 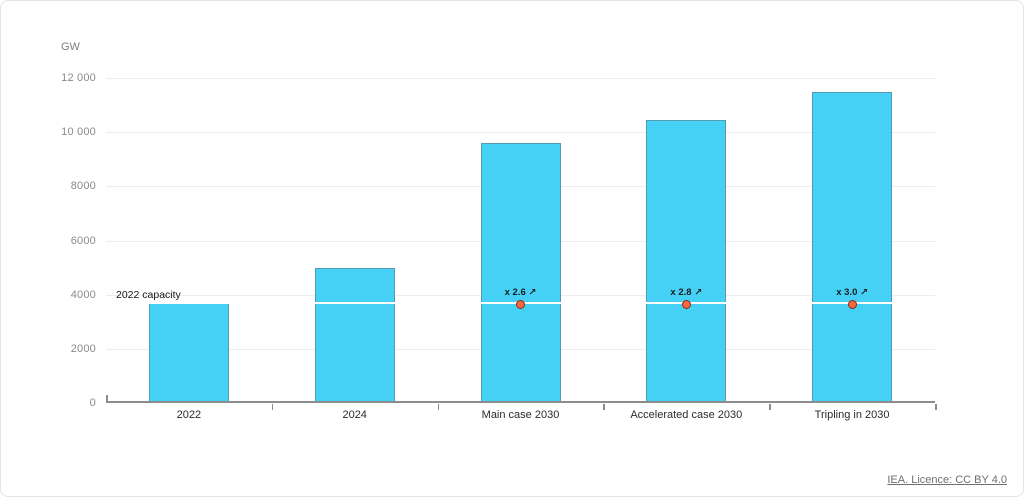 I want to click on y-axis-tick-label: 8000, so click(x=83, y=186).